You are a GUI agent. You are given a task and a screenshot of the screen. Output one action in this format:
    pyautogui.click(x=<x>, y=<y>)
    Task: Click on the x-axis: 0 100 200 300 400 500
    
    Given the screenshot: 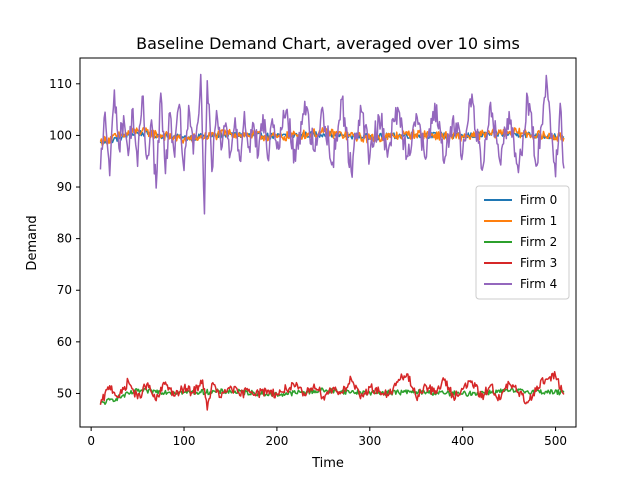 What is the action you would take?
    pyautogui.click(x=327, y=437)
    